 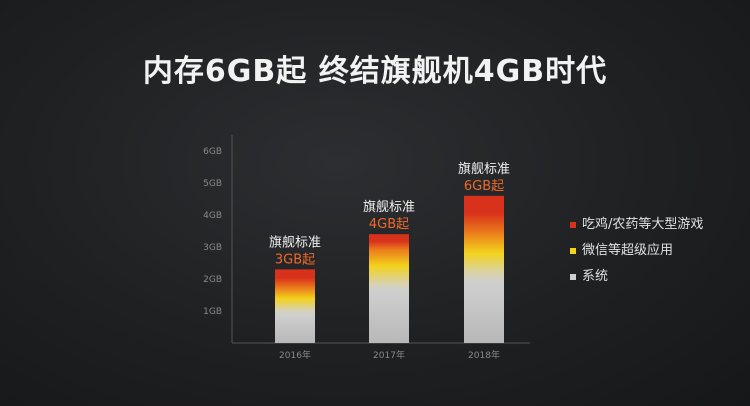 What do you see at coordinates (212, 152) in the screenshot?
I see `y-tick-label: 6GB` at bounding box center [212, 152].